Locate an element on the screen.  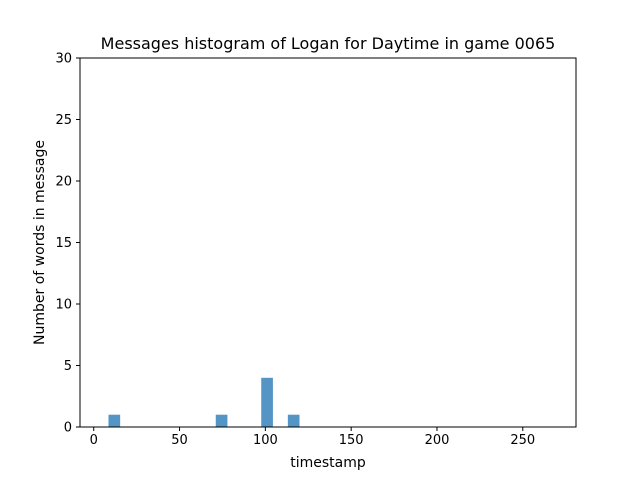
y-tick-label: 0 is located at coordinates (68, 428).